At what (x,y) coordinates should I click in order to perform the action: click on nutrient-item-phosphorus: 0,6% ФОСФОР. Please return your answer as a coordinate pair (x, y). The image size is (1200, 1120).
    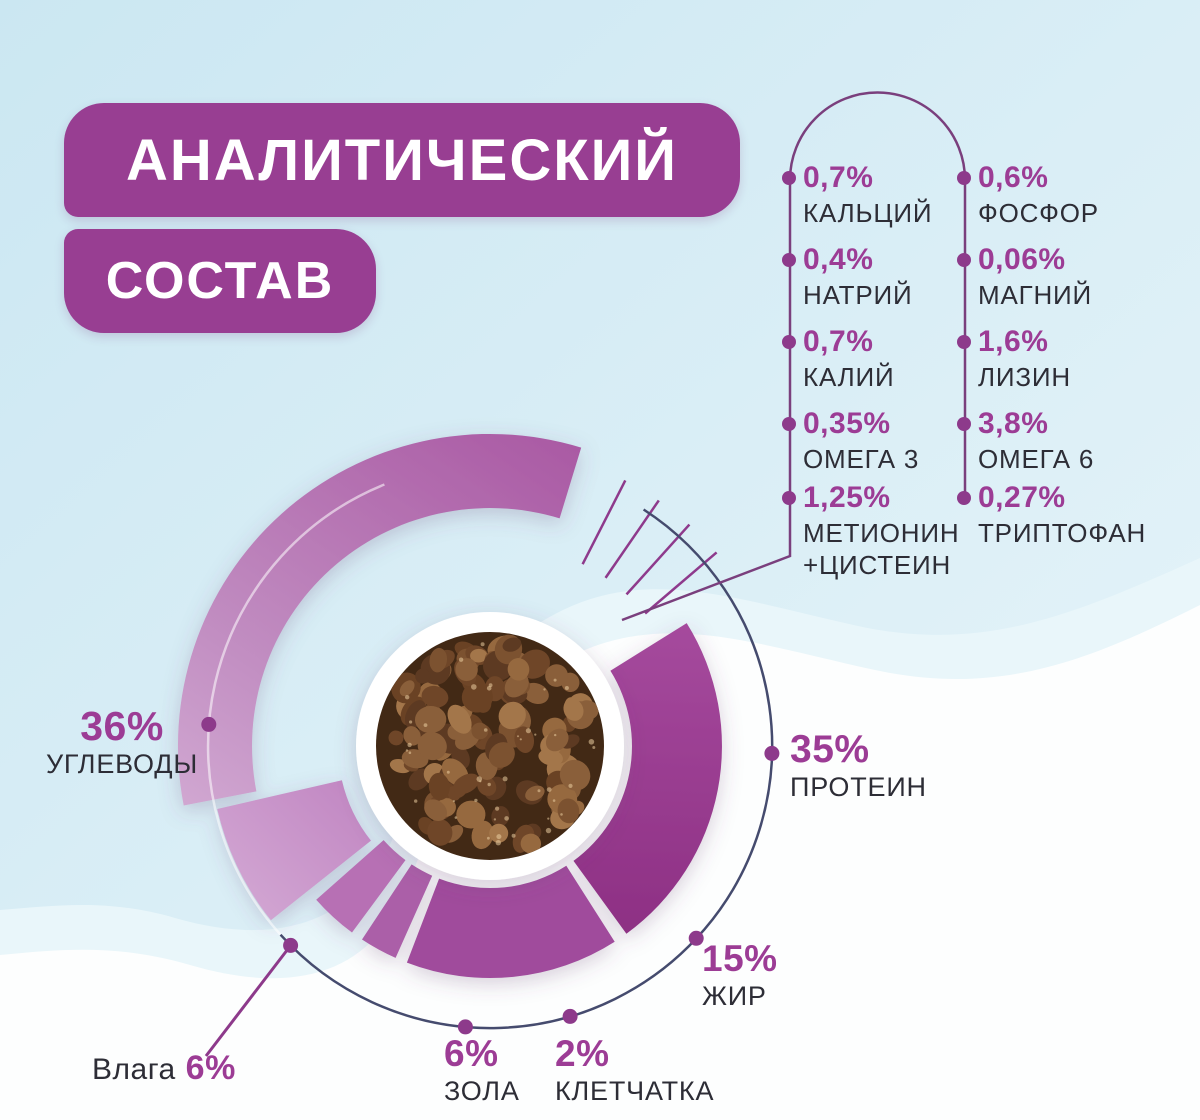
    Looking at the image, I should click on (1057, 194).